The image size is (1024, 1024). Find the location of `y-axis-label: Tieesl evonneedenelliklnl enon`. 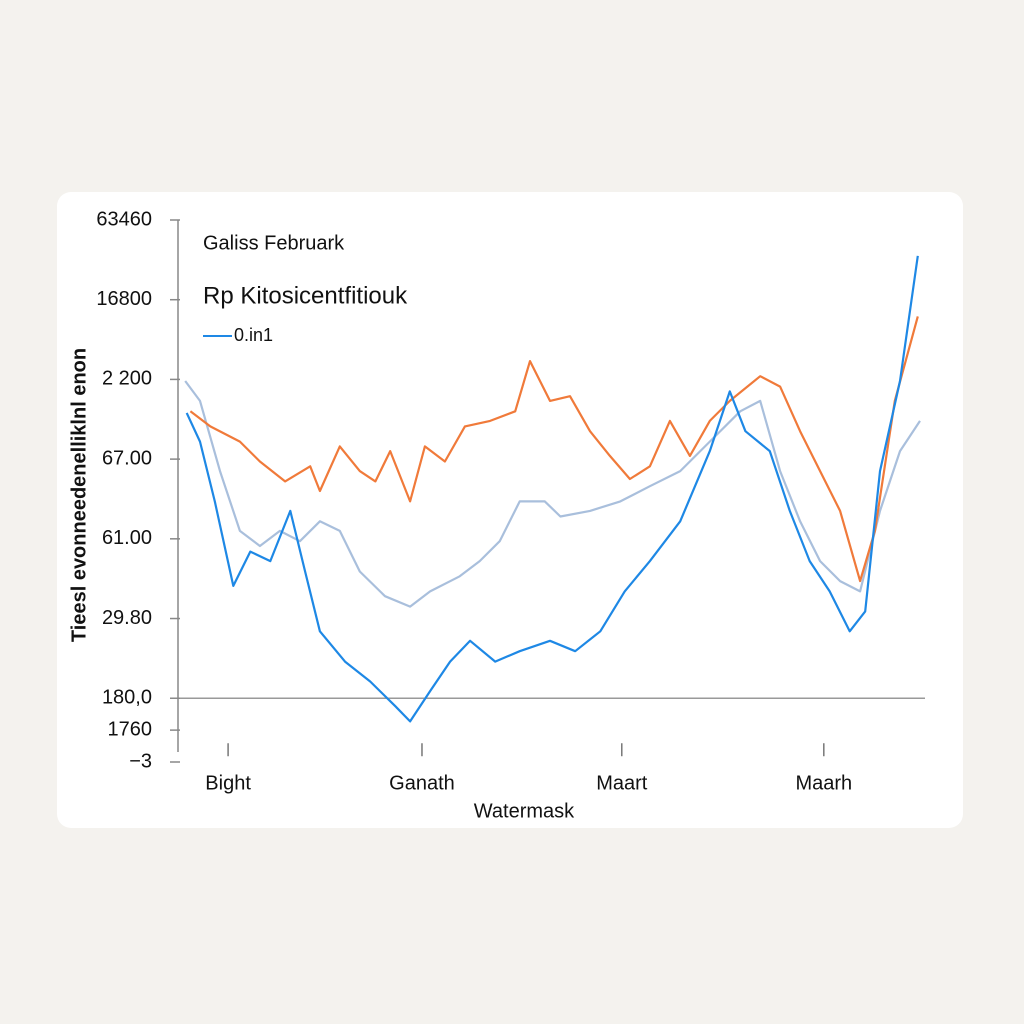

y-axis-label: Tieesl evonneedenelliklnl enon is located at coordinates (79, 495).